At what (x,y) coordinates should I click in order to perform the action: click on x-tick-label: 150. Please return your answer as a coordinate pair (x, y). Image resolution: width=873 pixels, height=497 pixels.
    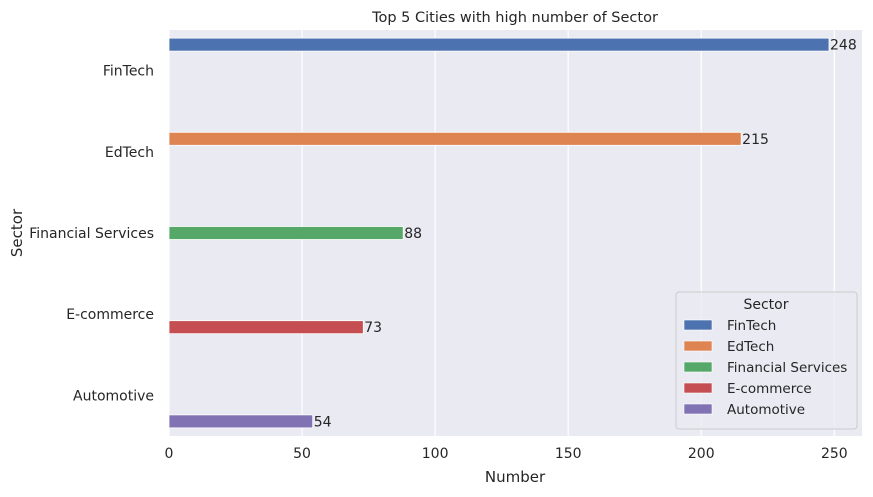
    Looking at the image, I should click on (568, 454).